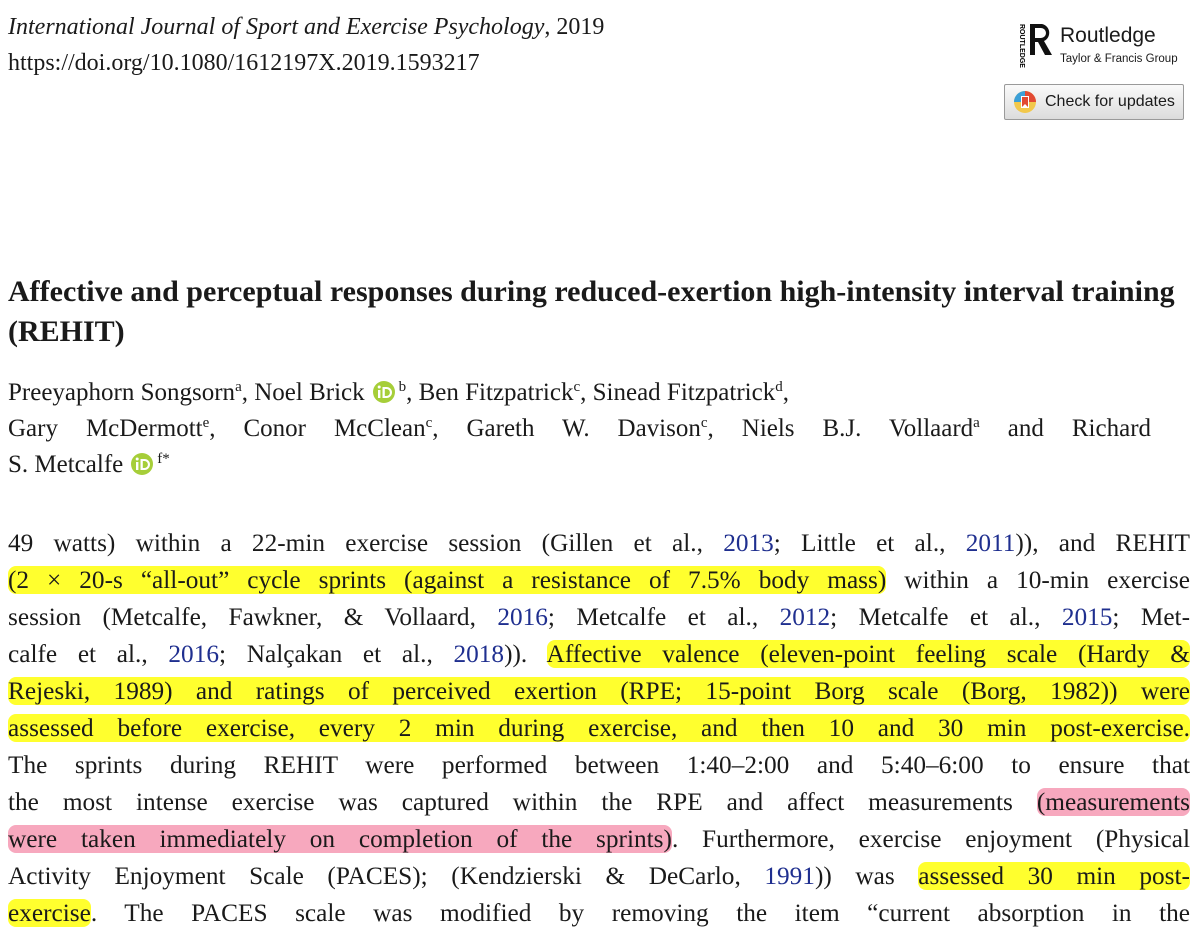 Image resolution: width=1200 pixels, height=936 pixels. Describe the element at coordinates (402, 387) in the screenshot. I see `affiliation: b` at that location.